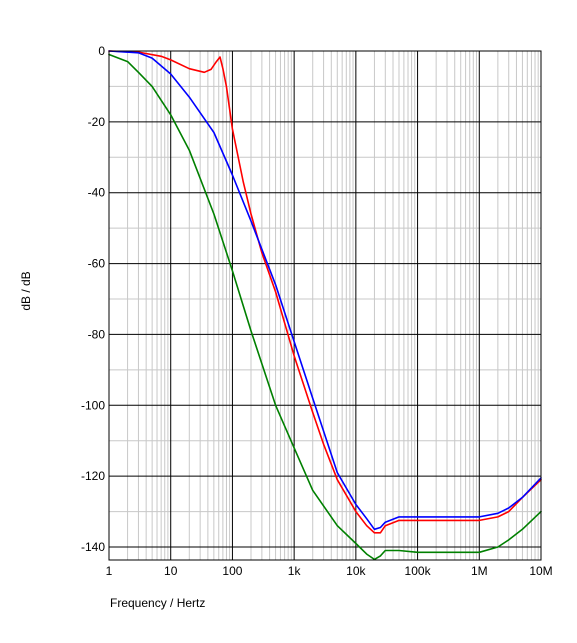 The height and width of the screenshot is (643, 577). What do you see at coordinates (93, 476) in the screenshot?
I see `y-tick-label: -120` at bounding box center [93, 476].